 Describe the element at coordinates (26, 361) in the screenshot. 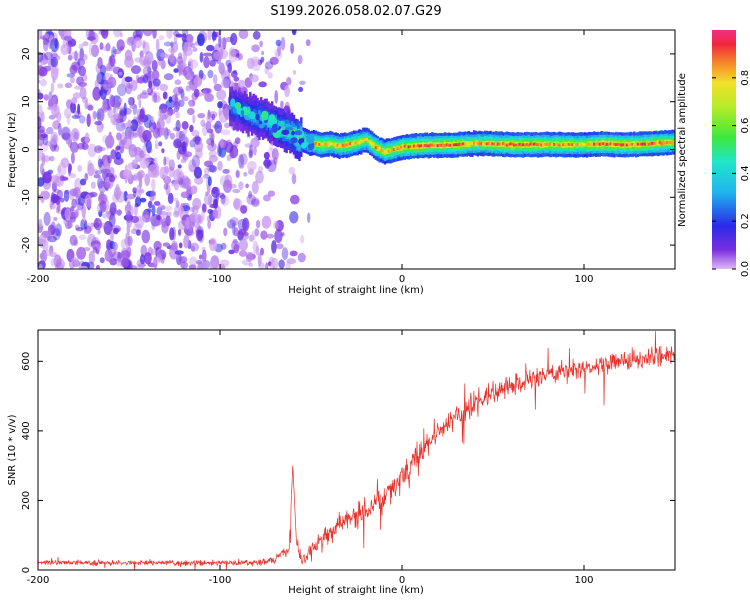

I see `y-tick-label: 600` at that location.